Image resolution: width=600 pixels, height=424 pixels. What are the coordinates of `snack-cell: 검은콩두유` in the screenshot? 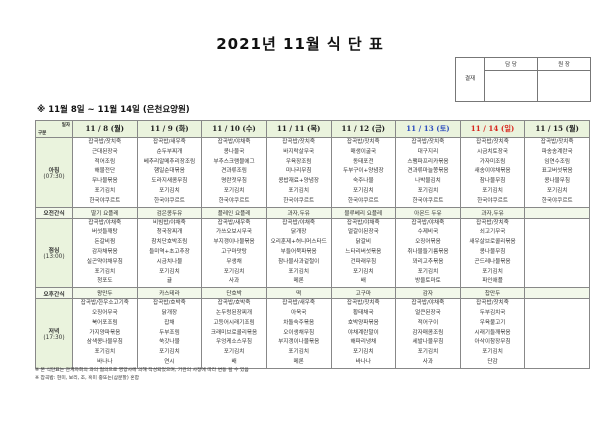 It's located at (169, 212).